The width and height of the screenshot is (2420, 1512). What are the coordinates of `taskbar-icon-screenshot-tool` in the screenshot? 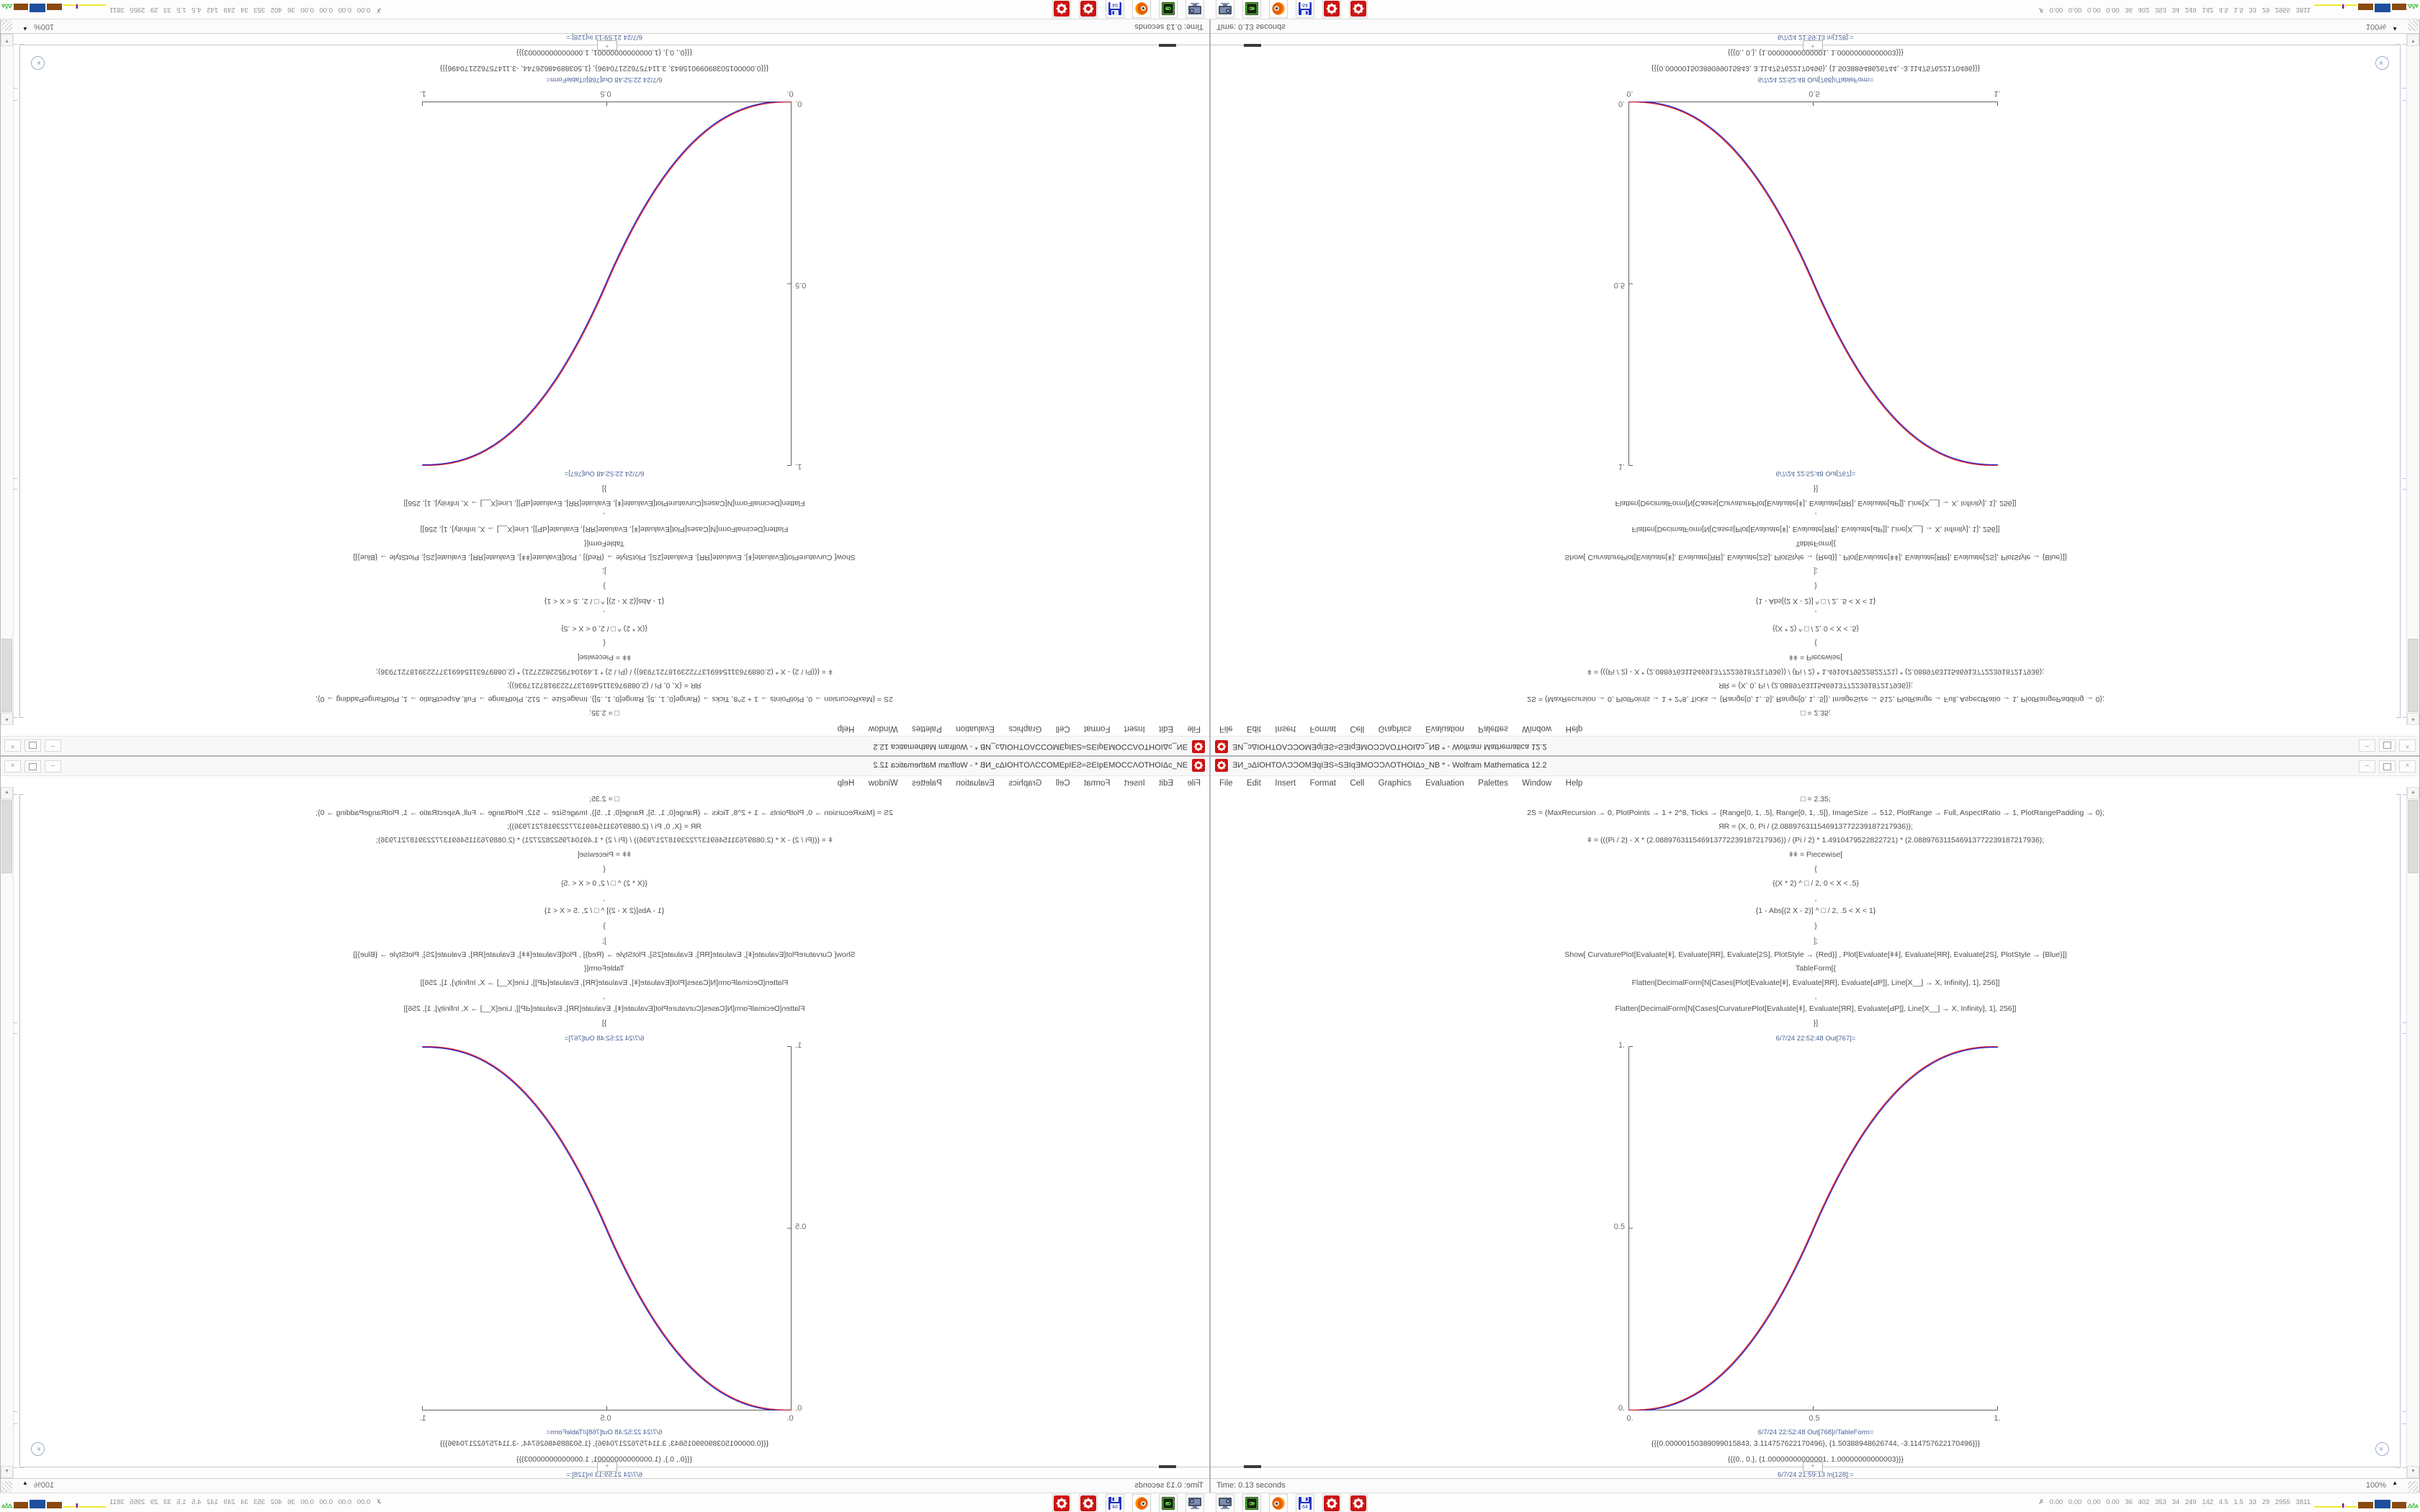 It's located at (1225, 1503).